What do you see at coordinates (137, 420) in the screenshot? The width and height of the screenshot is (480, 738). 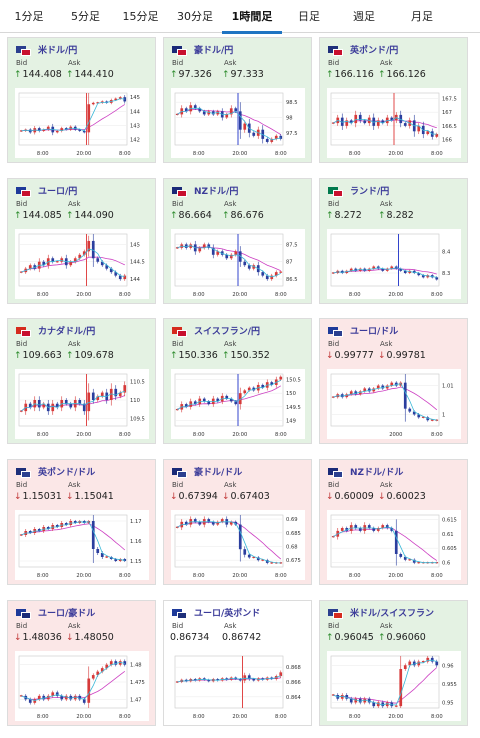 I see `y-tick-label: 109.5` at bounding box center [137, 420].